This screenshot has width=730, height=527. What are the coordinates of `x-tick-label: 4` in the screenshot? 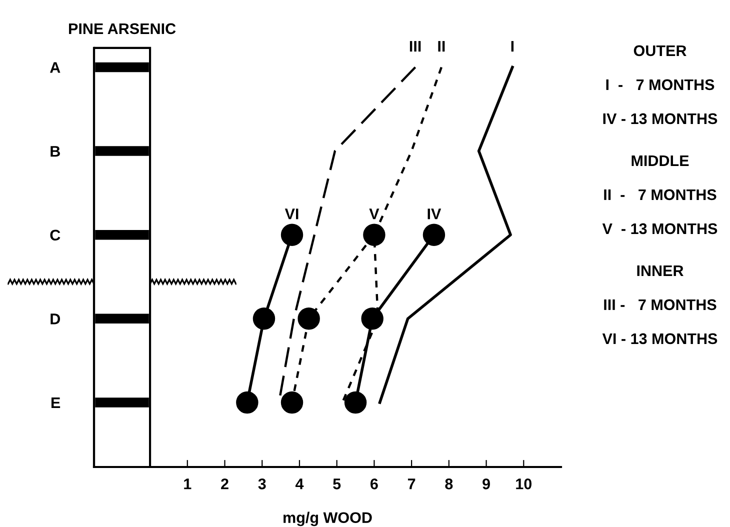 It's located at (299, 484).